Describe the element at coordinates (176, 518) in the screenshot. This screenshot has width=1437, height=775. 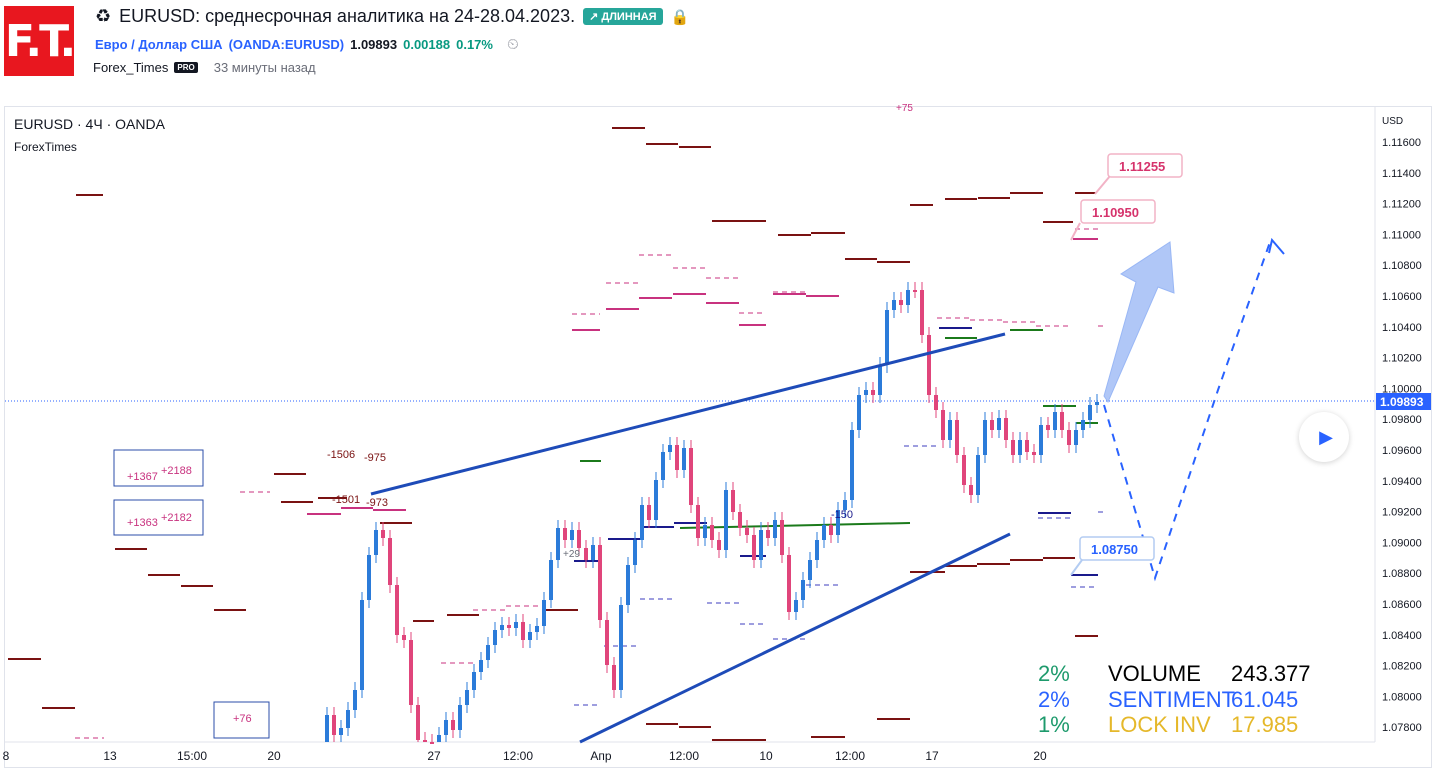
I see `annotation-text: +2182` at that location.